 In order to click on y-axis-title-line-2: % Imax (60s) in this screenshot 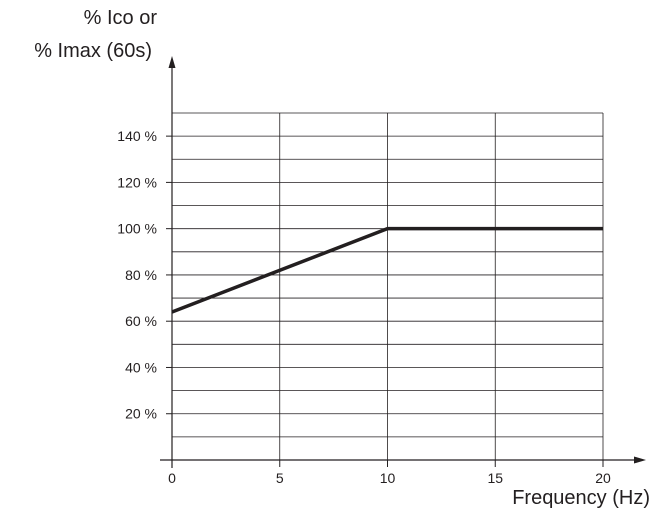, I will do `click(93, 51)`.